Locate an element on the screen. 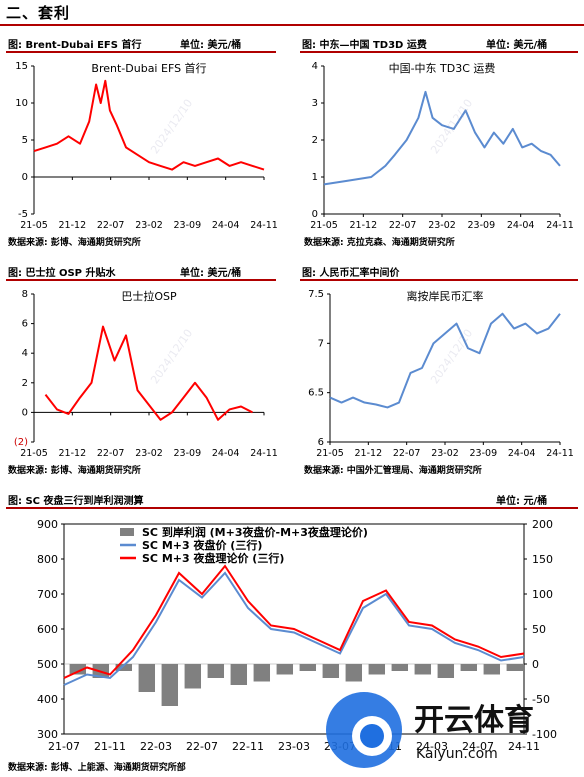  section-rule is located at coordinates (292, 25).